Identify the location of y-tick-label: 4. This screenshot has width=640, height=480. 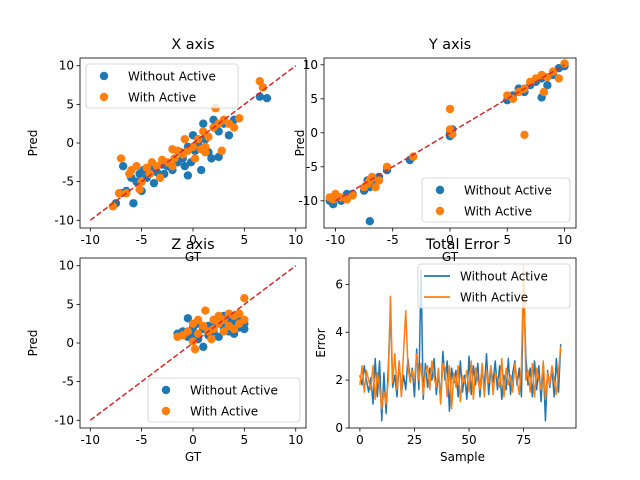
(339, 332).